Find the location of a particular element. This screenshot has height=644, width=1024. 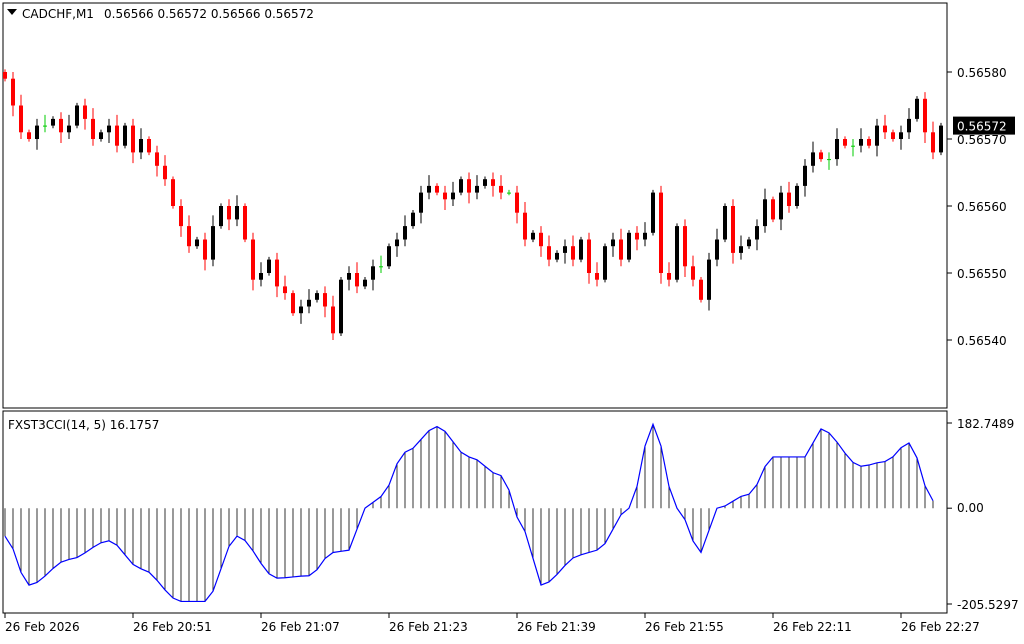

collapse-triangle-icon is located at coordinates (12, 12).